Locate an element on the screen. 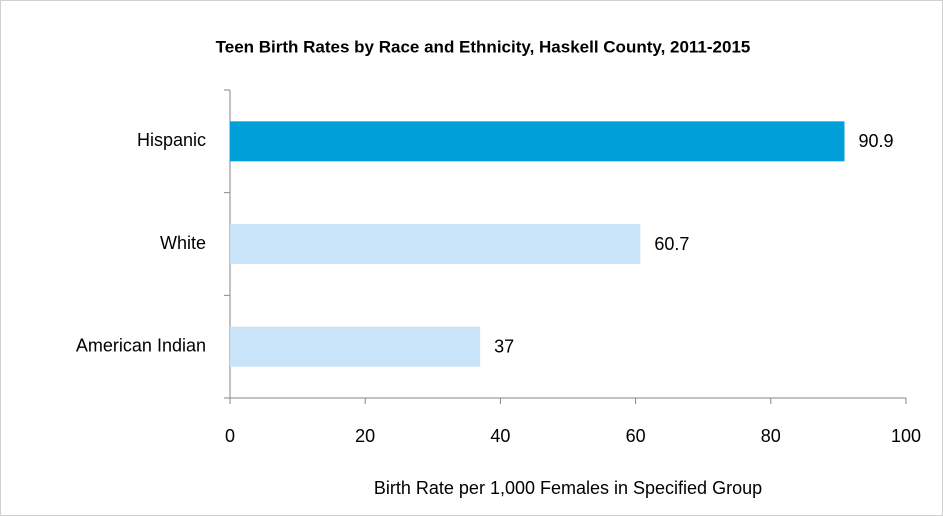 The height and width of the screenshot is (516, 943). y-tick-label: American Indian is located at coordinates (141, 345).